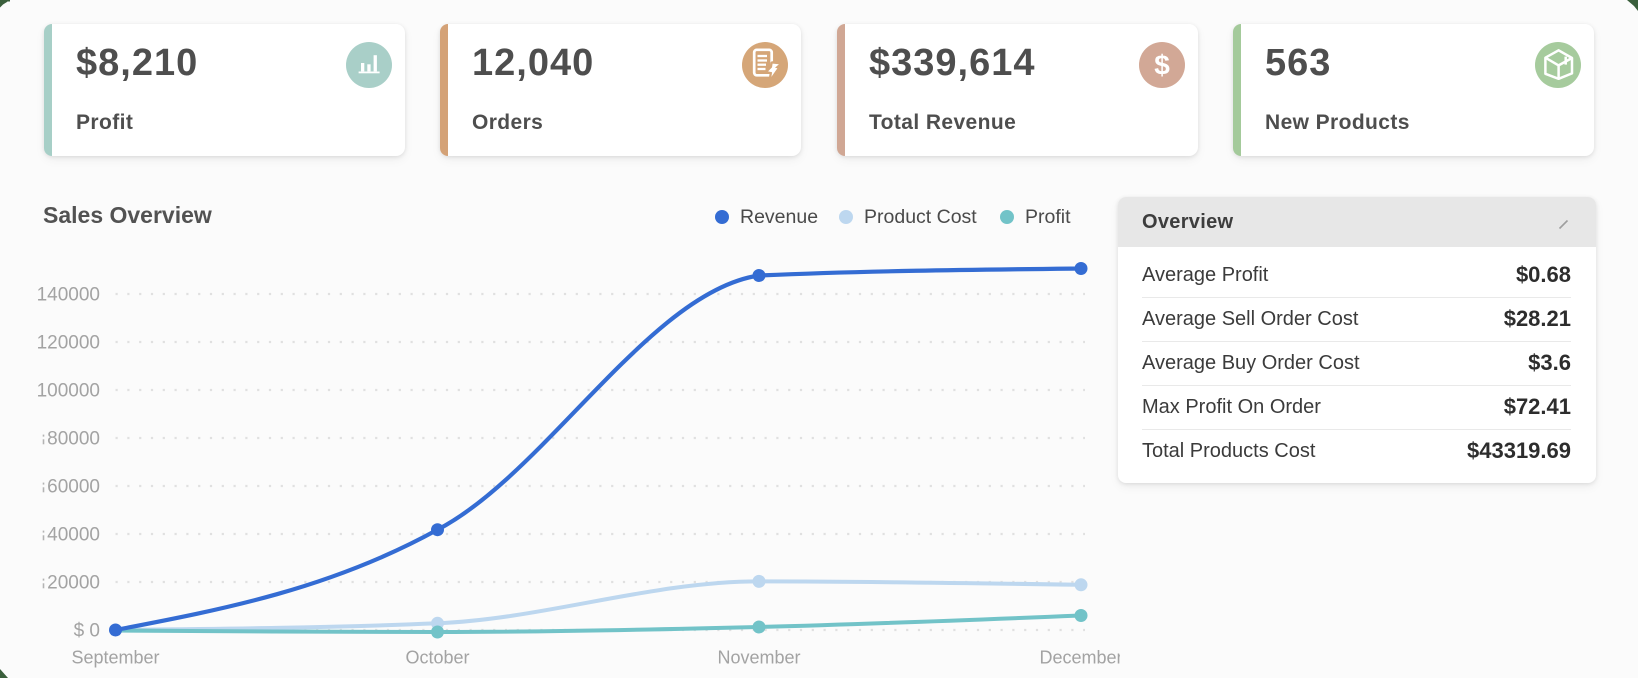 This screenshot has height=678, width=1638. Describe the element at coordinates (73, 487) in the screenshot. I see `svg-text: 60000` at that location.